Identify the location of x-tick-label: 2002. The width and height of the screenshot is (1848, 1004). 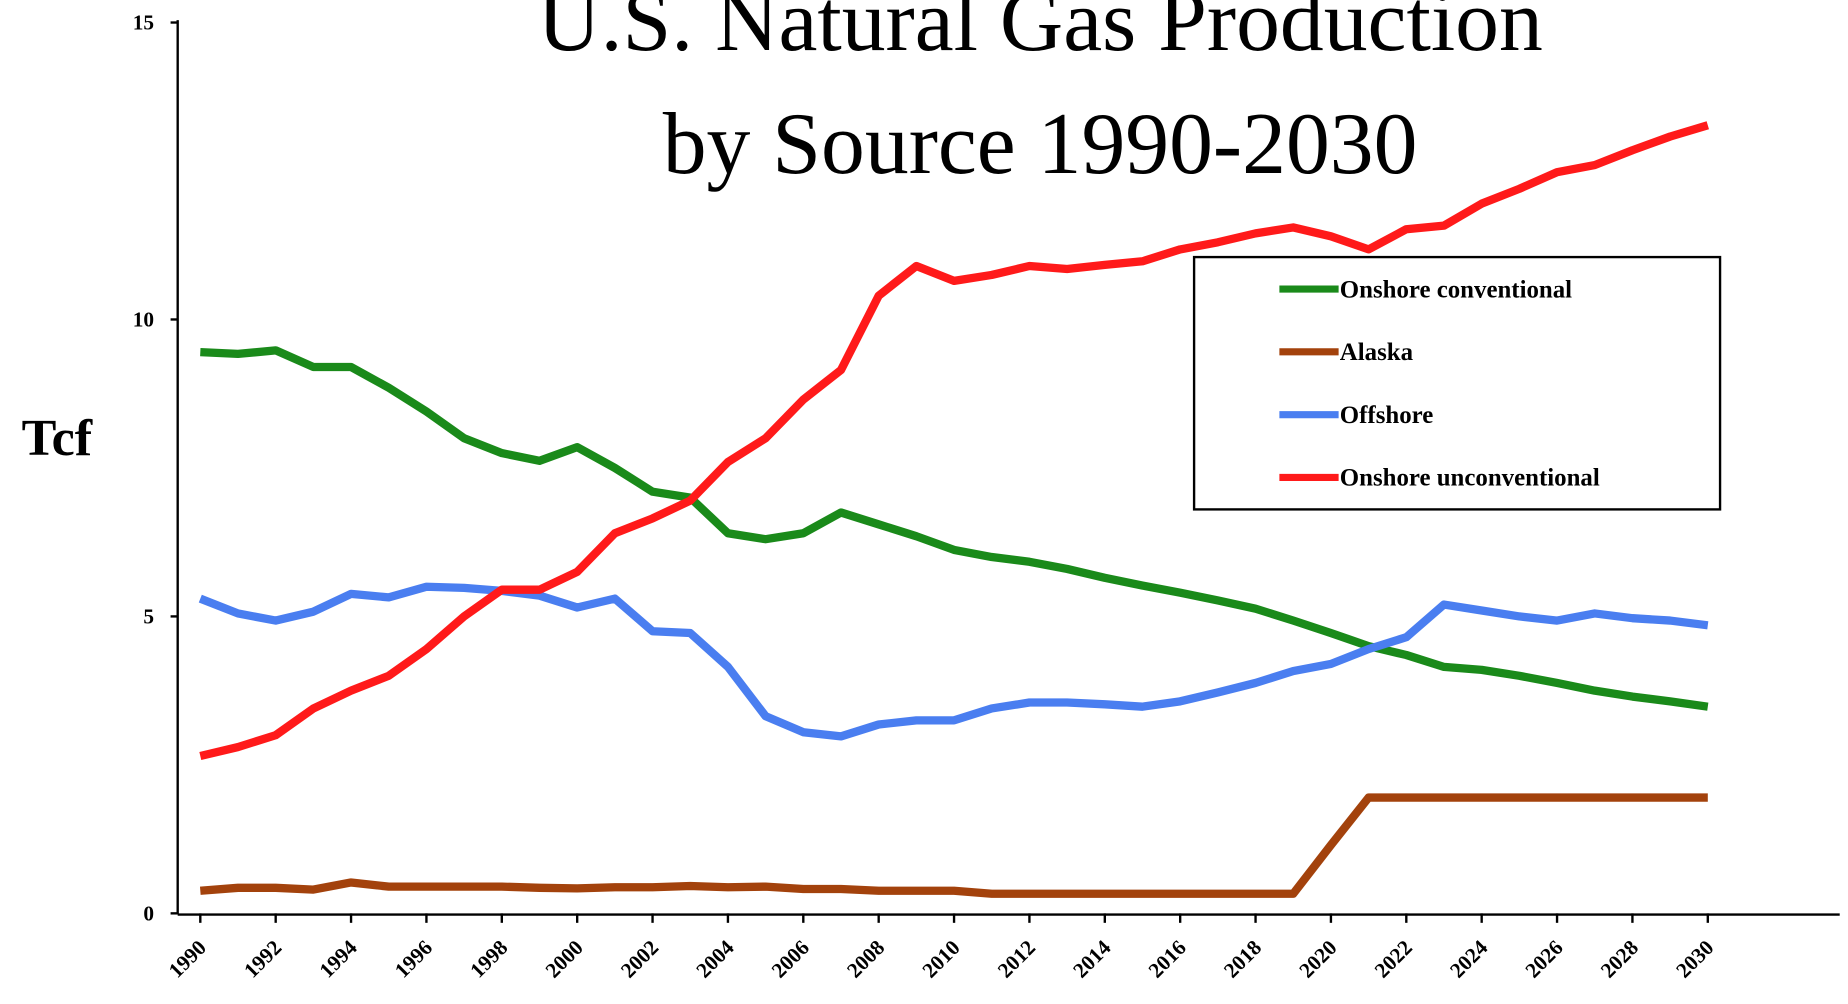
(639, 958).